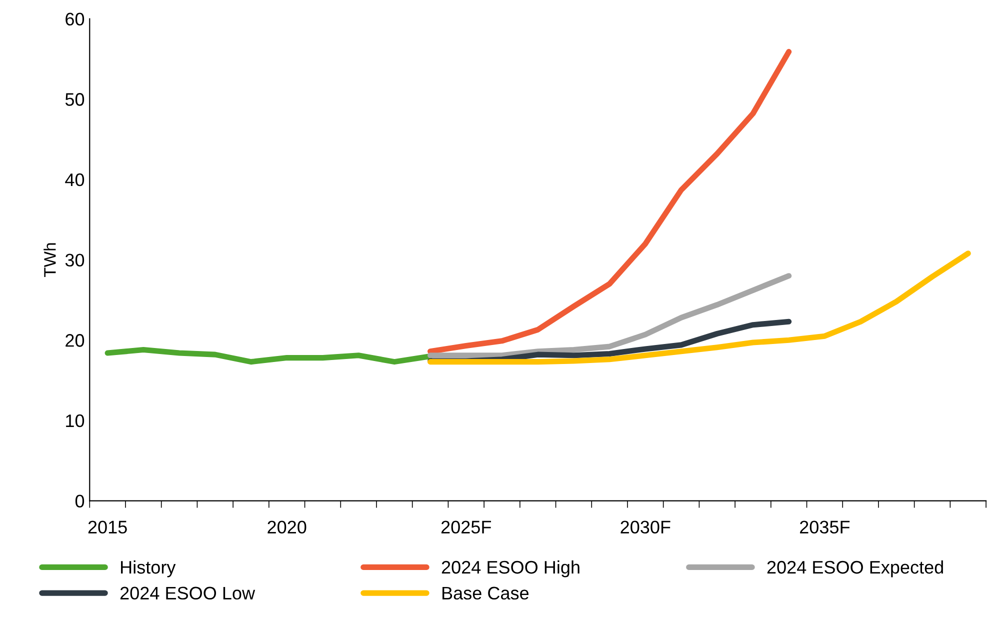 This screenshot has width=996, height=626. I want to click on y-tick-label: 0, so click(79, 501).